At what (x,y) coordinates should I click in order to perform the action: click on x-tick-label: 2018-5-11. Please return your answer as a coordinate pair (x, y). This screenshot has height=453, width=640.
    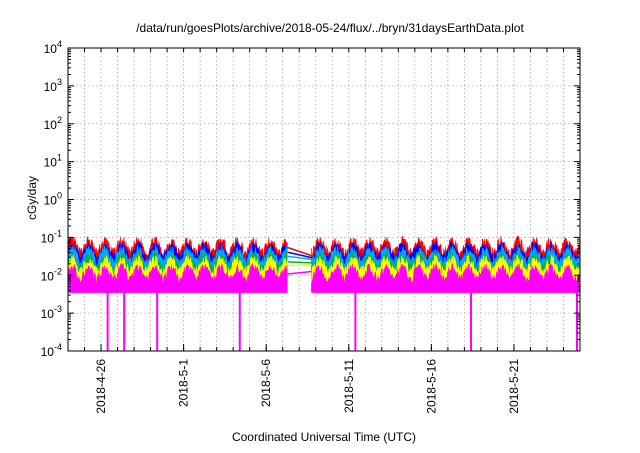
    Looking at the image, I should click on (349, 386).